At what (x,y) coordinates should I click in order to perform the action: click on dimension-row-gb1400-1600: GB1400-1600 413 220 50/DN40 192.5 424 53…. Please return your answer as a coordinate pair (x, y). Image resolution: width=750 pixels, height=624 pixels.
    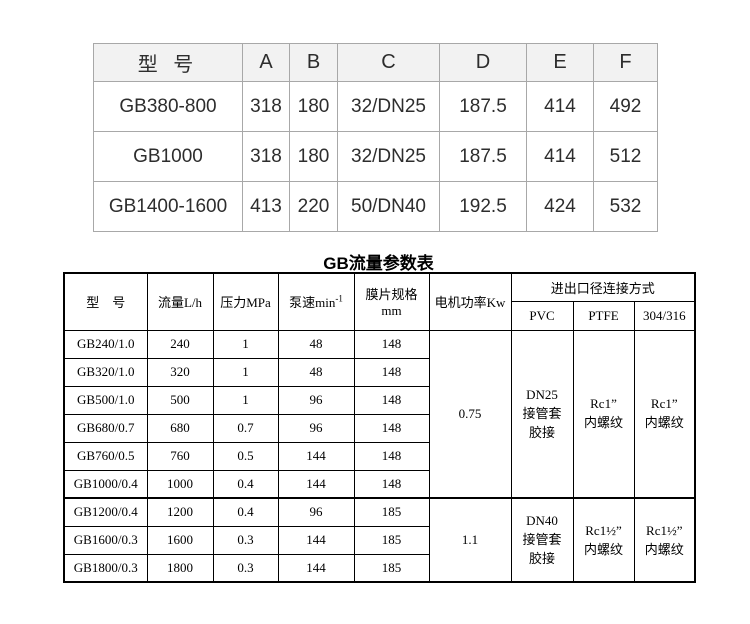
    Looking at the image, I should click on (375, 206).